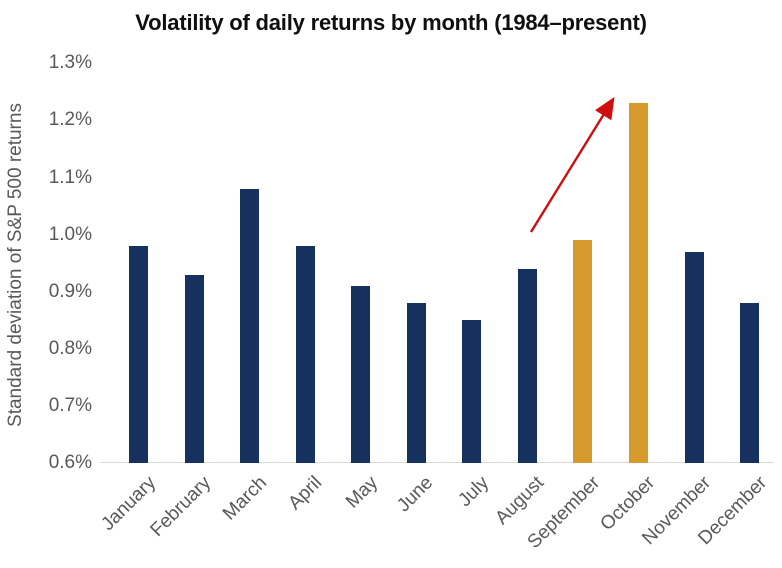 The height and width of the screenshot is (568, 782). Describe the element at coordinates (527, 365) in the screenshot. I see `bar-august` at that location.